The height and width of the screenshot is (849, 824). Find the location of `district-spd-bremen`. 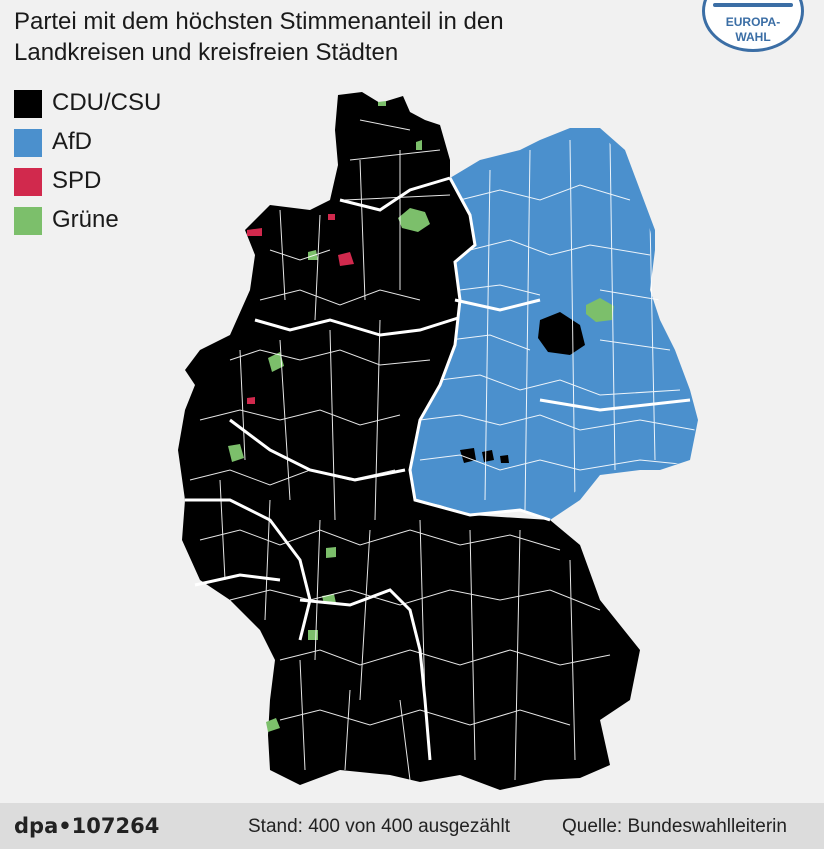

district-spd-bremen is located at coordinates (346, 259).